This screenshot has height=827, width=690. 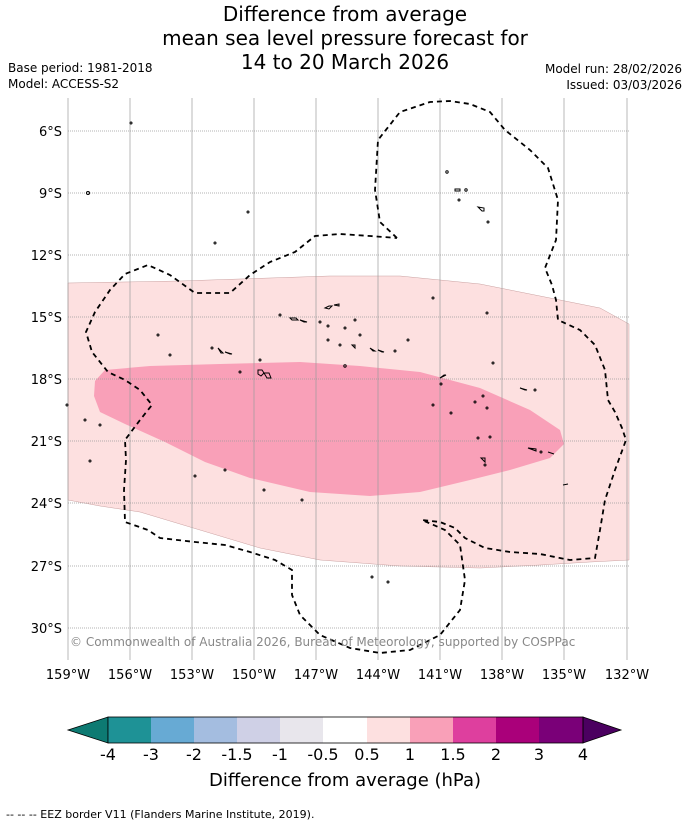 I want to click on colorbar, so click(x=344, y=730).